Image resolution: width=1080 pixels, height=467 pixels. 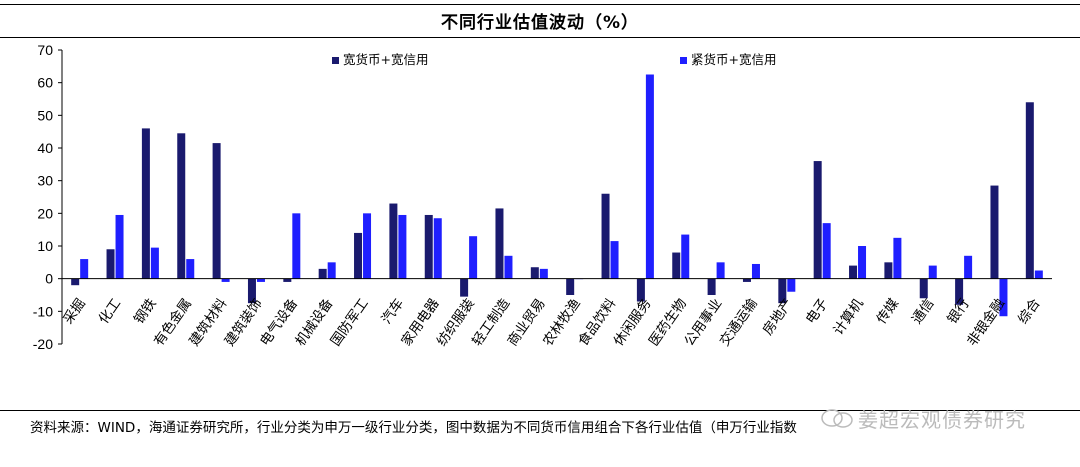 I want to click on footer-rule, so click(x=540, y=410).